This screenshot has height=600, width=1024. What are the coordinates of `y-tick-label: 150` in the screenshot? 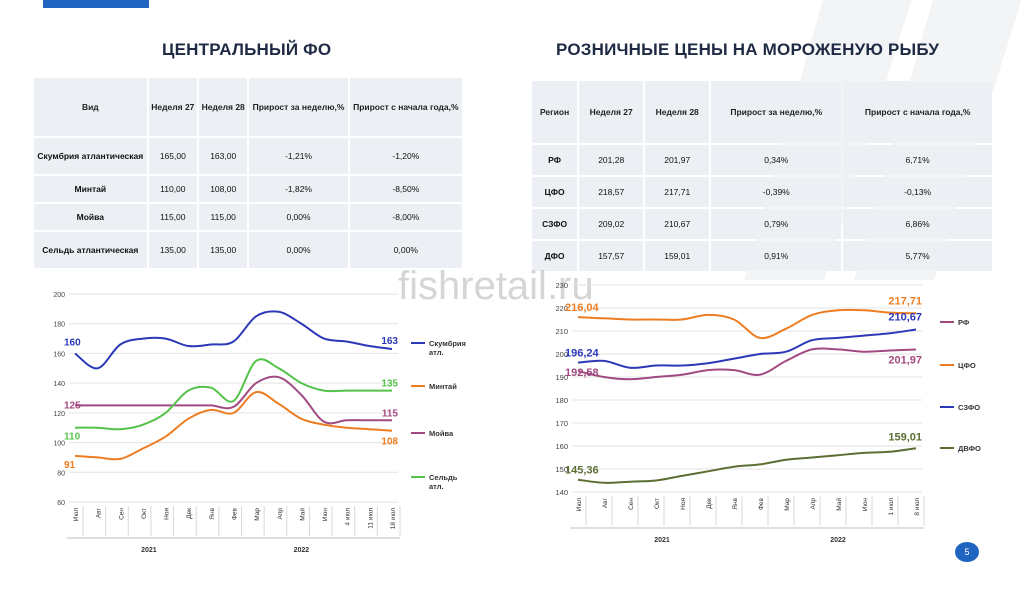 It's located at (561, 469).